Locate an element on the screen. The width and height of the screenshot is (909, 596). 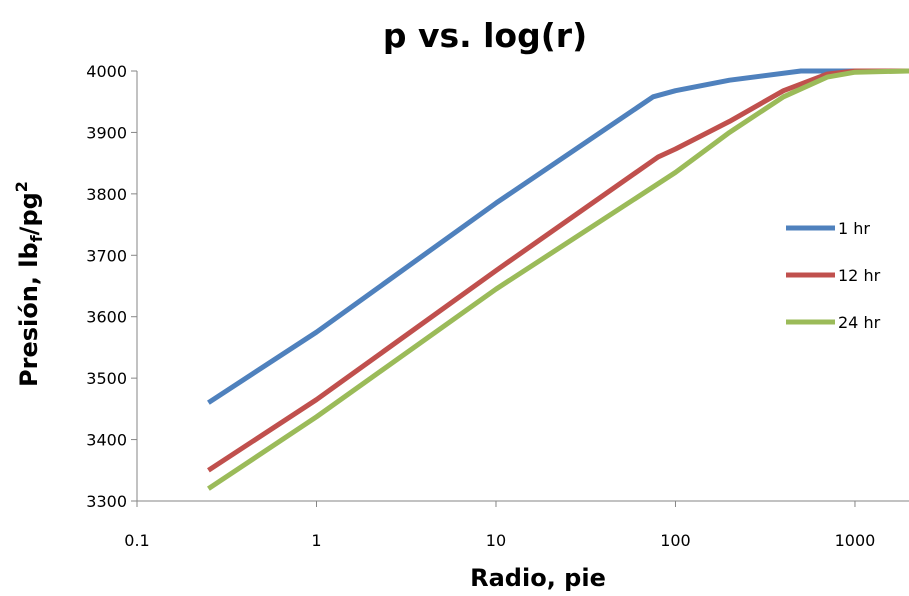
y-axis-title-mid: /pg is located at coordinates (29, 213).